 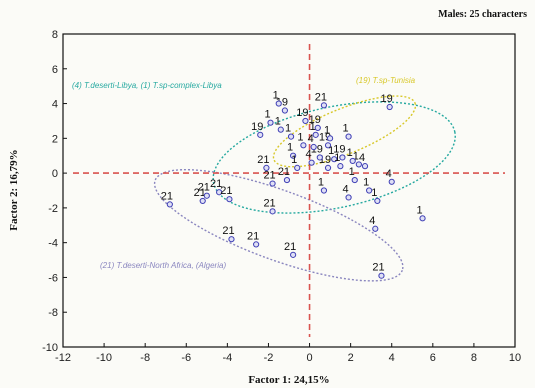 What do you see at coordinates (433, 358) in the screenshot?
I see `x-tick-label: 6` at bounding box center [433, 358].